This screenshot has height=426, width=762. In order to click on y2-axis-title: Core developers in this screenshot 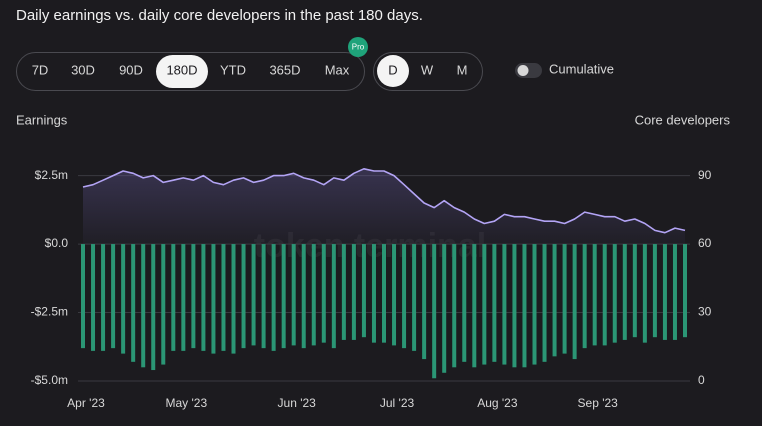, I will do `click(683, 119)`.